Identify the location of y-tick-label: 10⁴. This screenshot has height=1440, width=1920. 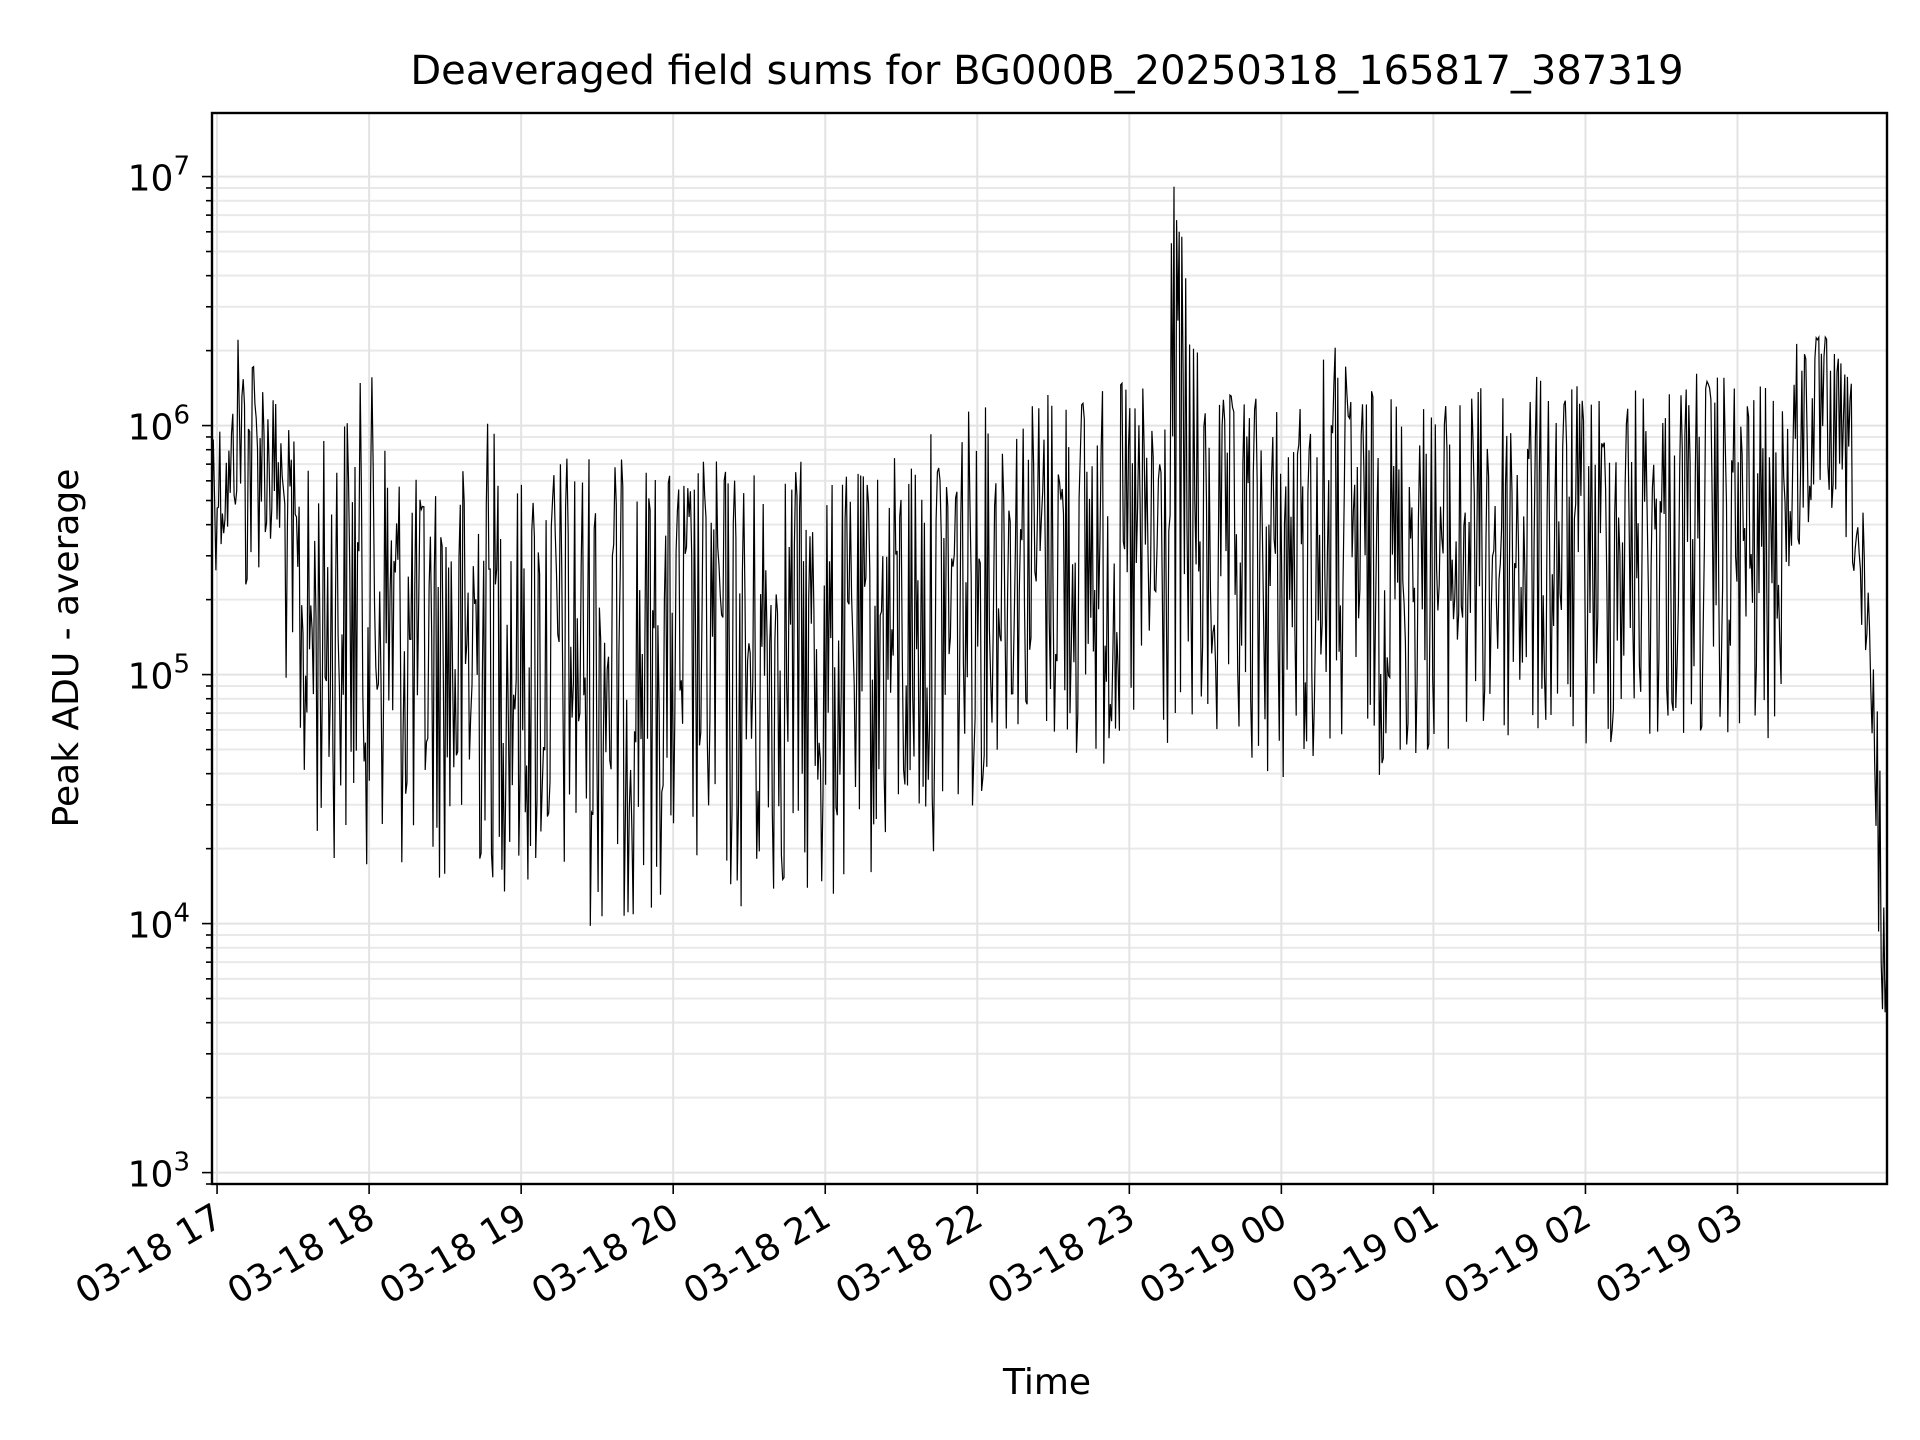
(159, 923).